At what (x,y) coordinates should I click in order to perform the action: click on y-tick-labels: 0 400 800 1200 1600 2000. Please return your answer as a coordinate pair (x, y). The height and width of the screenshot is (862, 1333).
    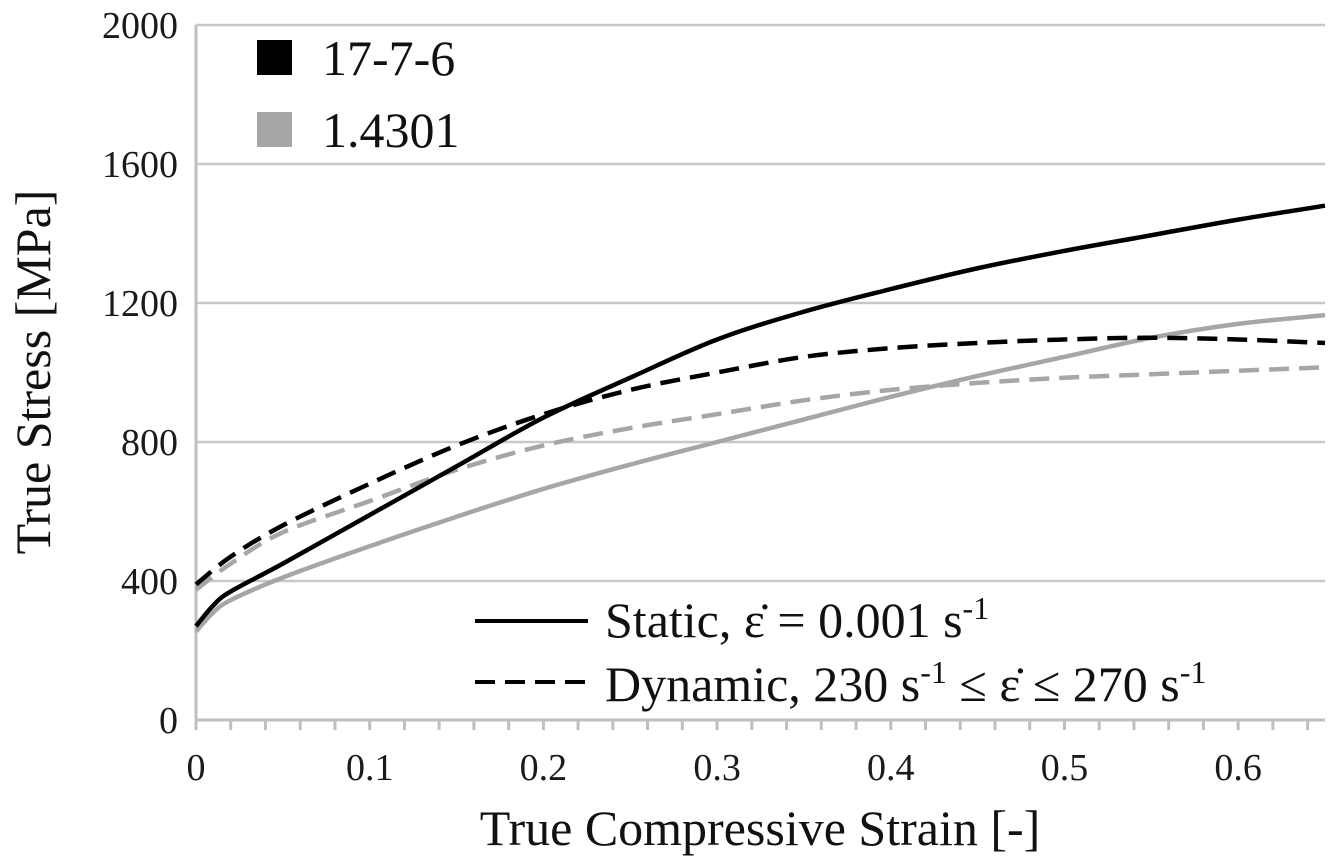
    Looking at the image, I should click on (140, 373).